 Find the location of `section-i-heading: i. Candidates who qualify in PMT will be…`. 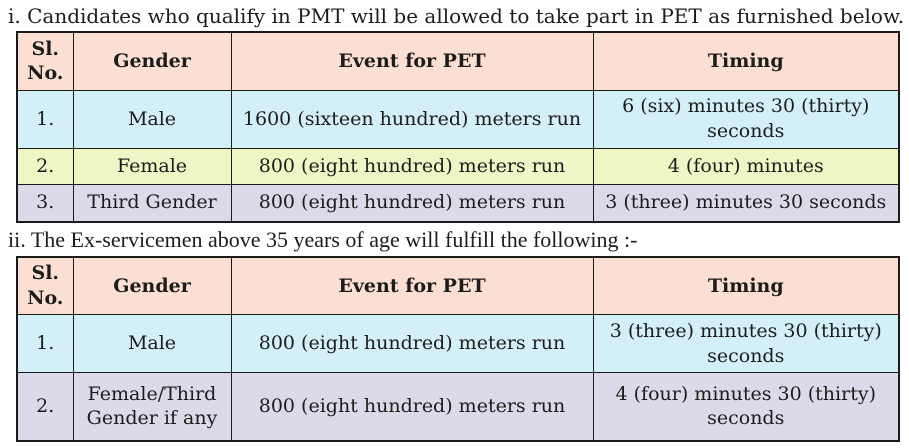

section-i-heading: i. Candidates who qualify in PMT will be… is located at coordinates (456, 16).